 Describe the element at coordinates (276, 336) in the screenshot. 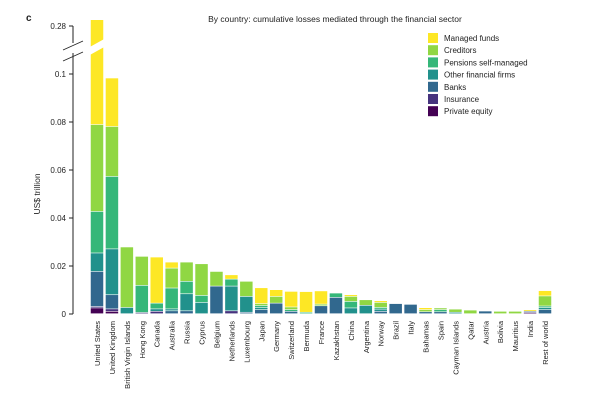

I see `x-tick-label: Germany` at that location.